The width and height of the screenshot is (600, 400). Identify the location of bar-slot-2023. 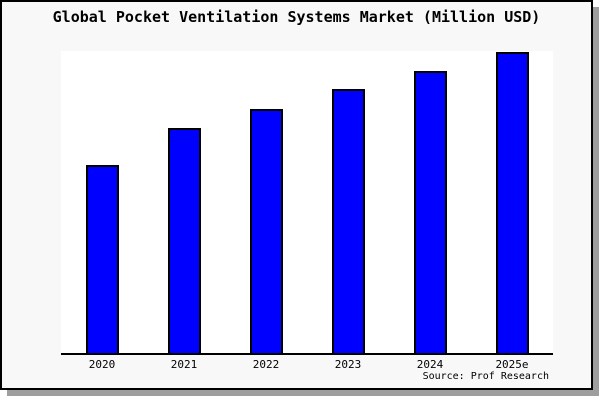
(348, 202).